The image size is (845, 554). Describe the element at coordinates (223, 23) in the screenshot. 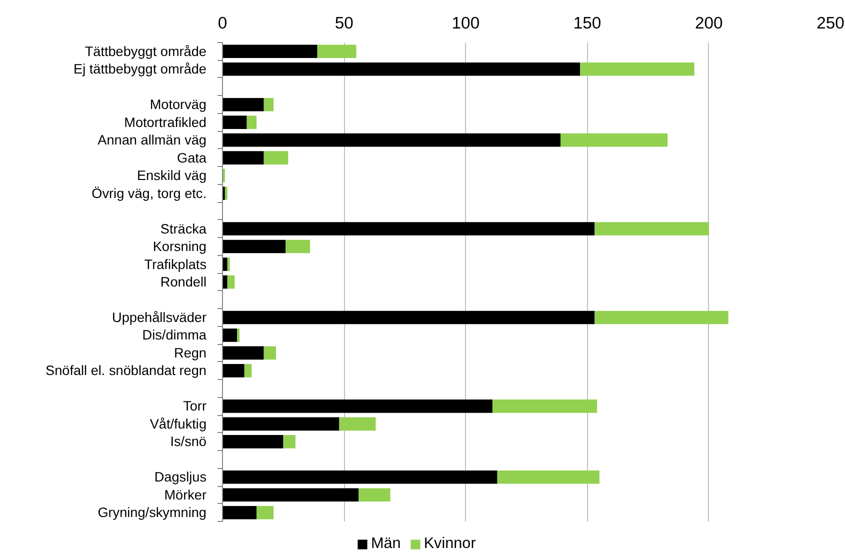

I see `x-tick-label: 0` at that location.